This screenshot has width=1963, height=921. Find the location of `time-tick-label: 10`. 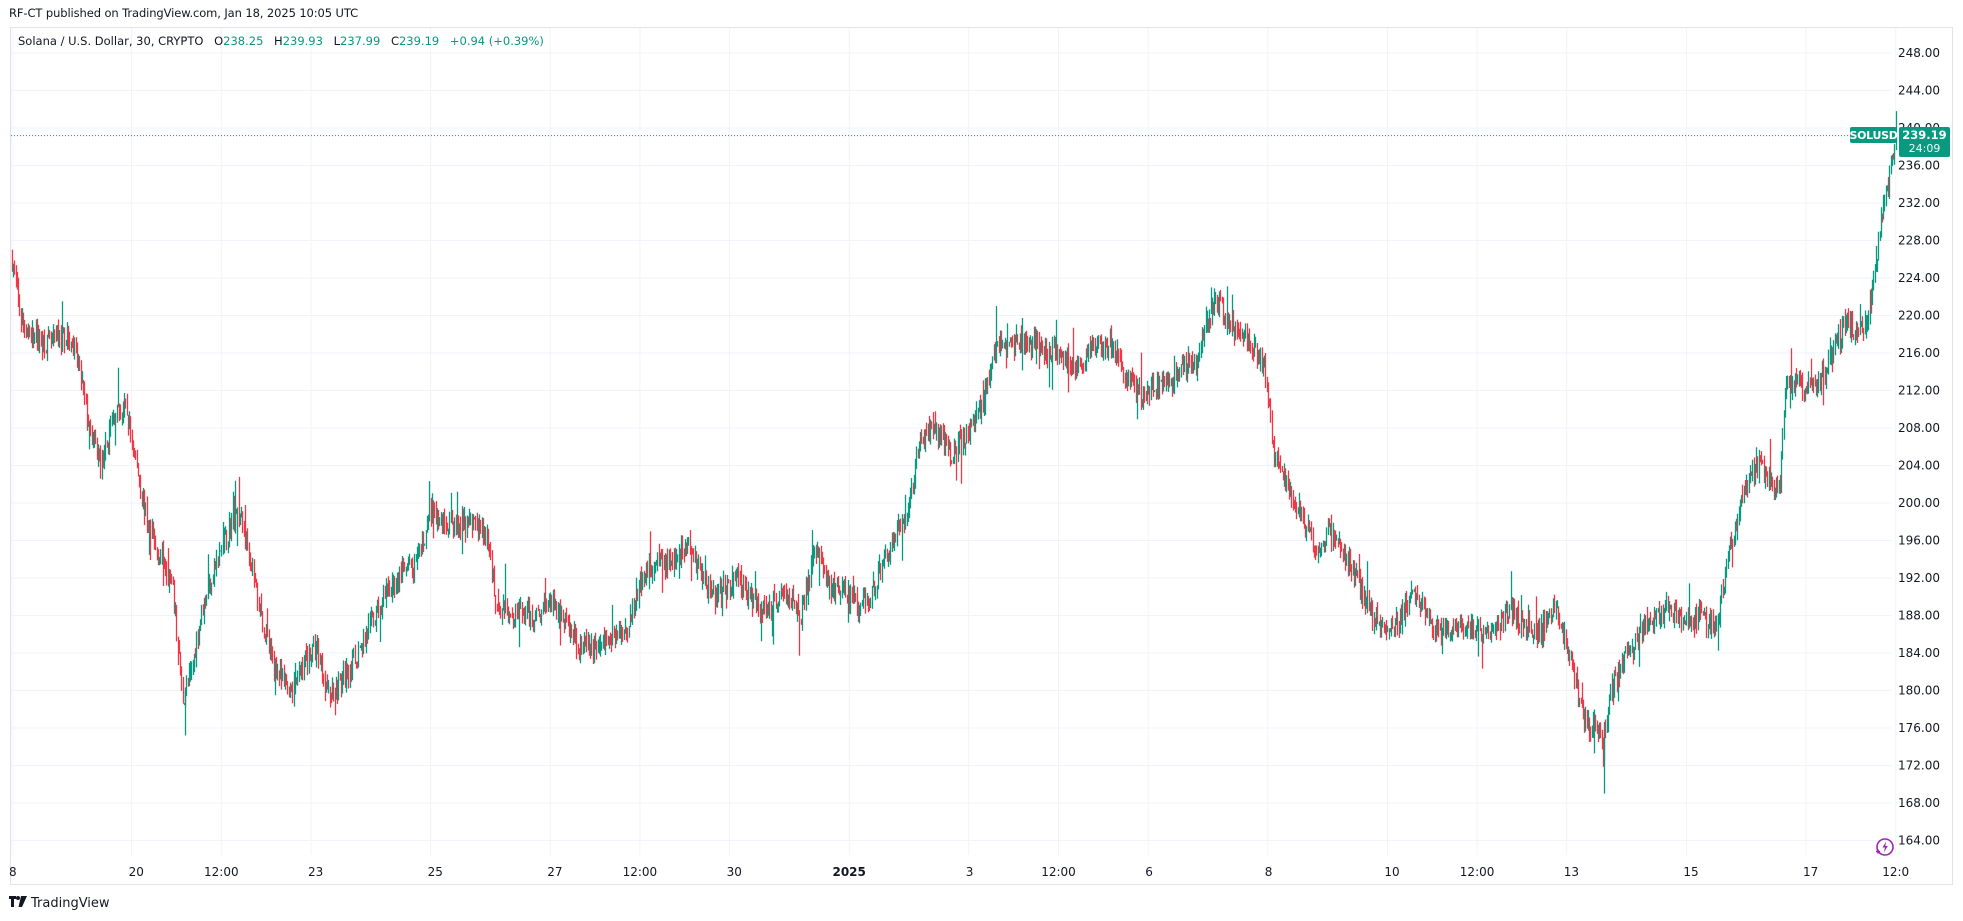

time-tick-label: 10 is located at coordinates (1391, 872).